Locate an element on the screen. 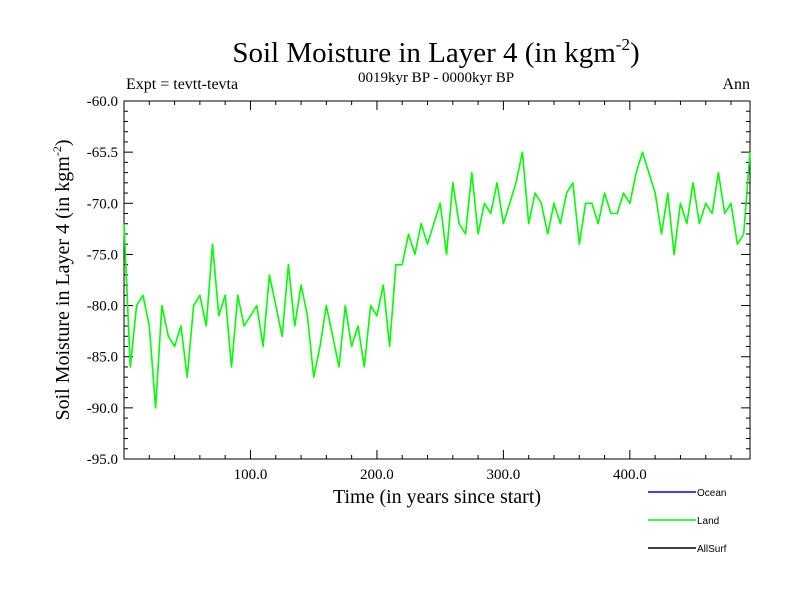  chart-title-superscript: -2 is located at coordinates (623, 44).